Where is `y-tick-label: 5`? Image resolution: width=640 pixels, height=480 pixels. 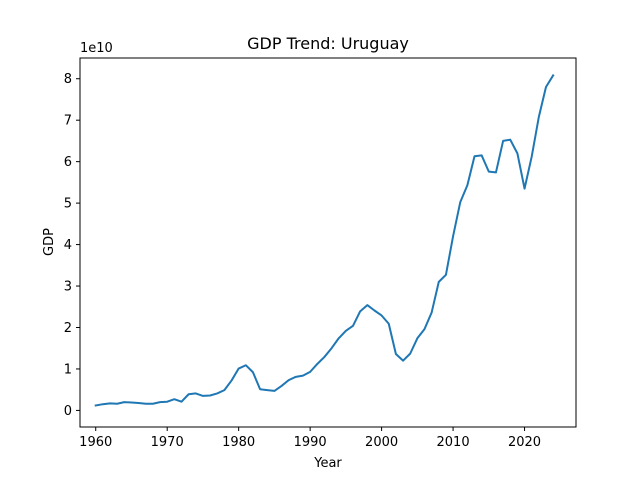 y-tick-label: 5 is located at coordinates (68, 204).